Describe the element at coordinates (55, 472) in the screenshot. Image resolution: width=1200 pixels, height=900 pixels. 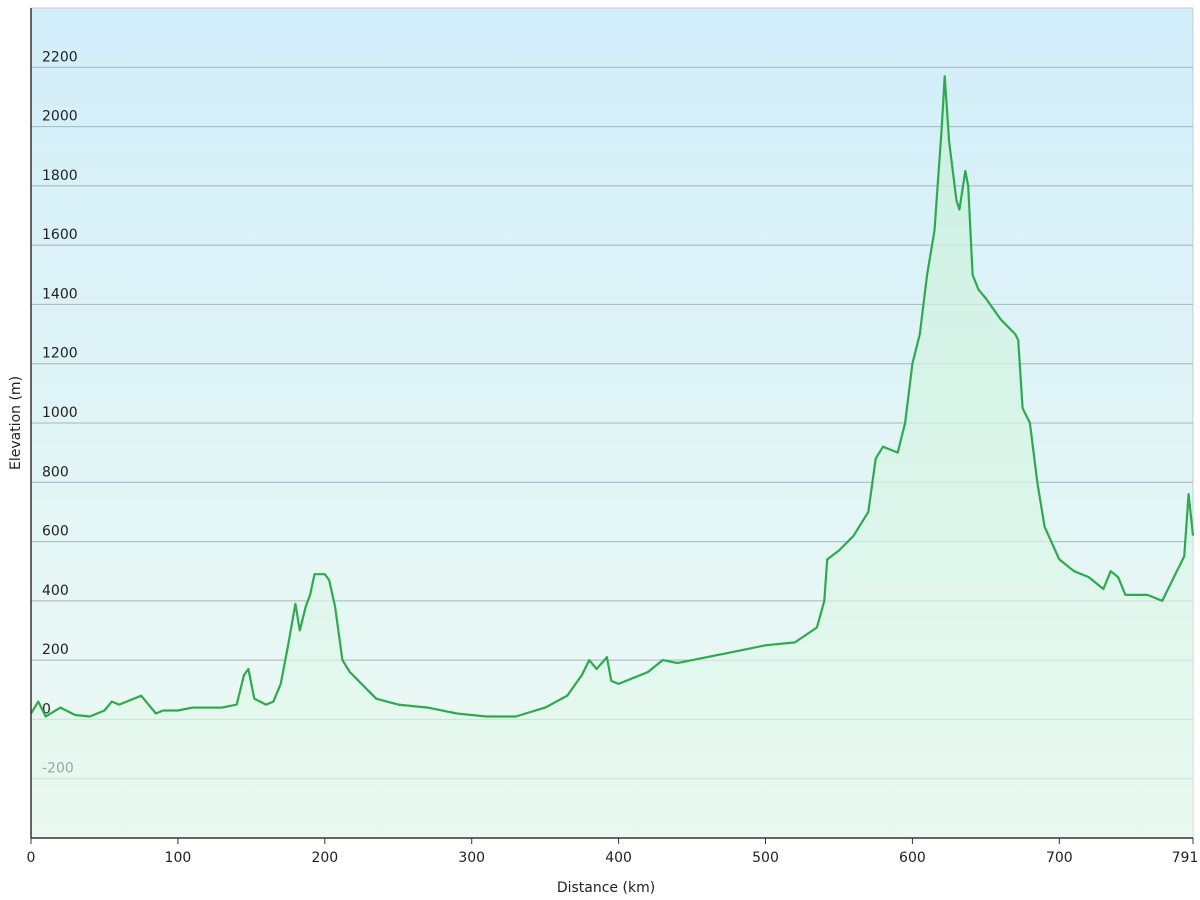
I see `y-tick-label: 800` at that location.